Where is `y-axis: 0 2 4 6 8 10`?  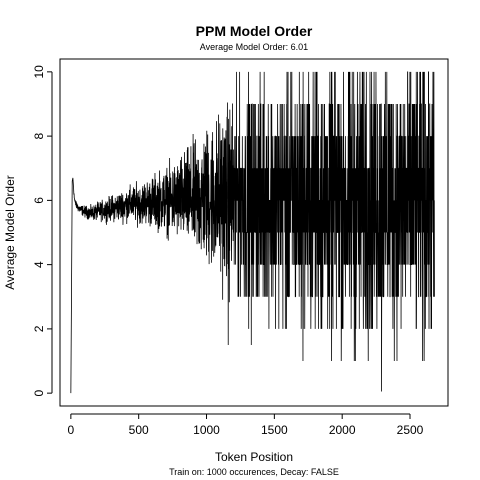 y-axis: 0 2 4 6 8 10 is located at coordinates (42, 230).